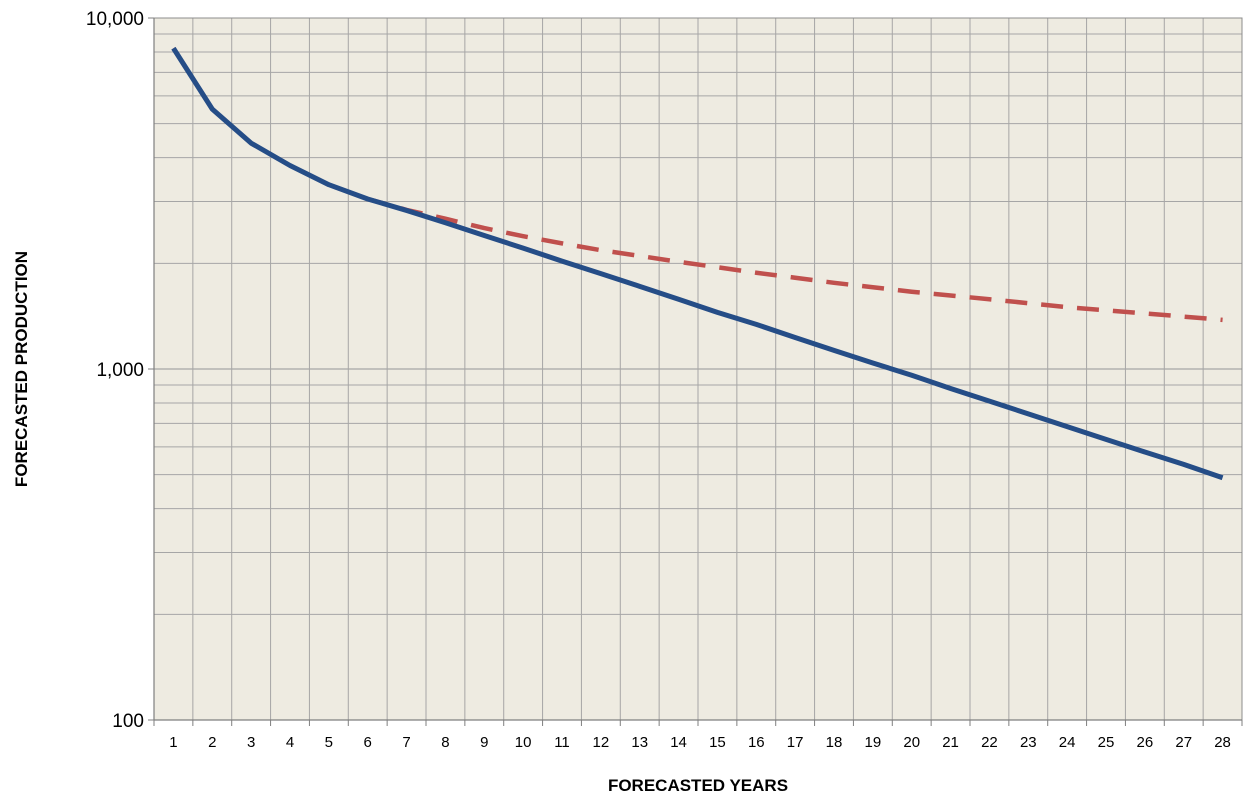 Image resolution: width=1247 pixels, height=804 pixels. What do you see at coordinates (601, 742) in the screenshot?
I see `x-tick-label: 12` at bounding box center [601, 742].